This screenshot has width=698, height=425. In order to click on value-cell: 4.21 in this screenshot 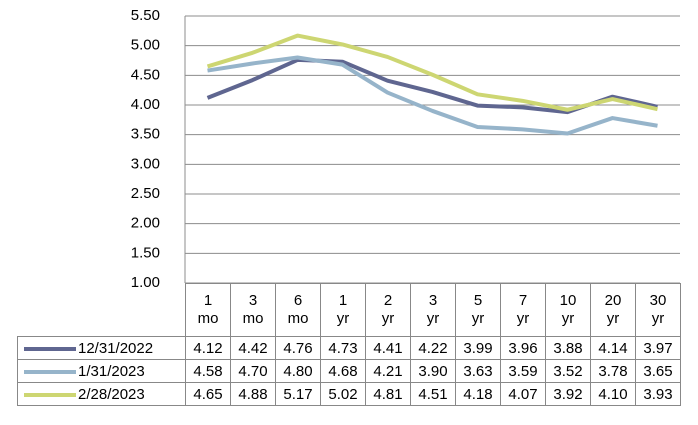, I will do `click(388, 371)`.